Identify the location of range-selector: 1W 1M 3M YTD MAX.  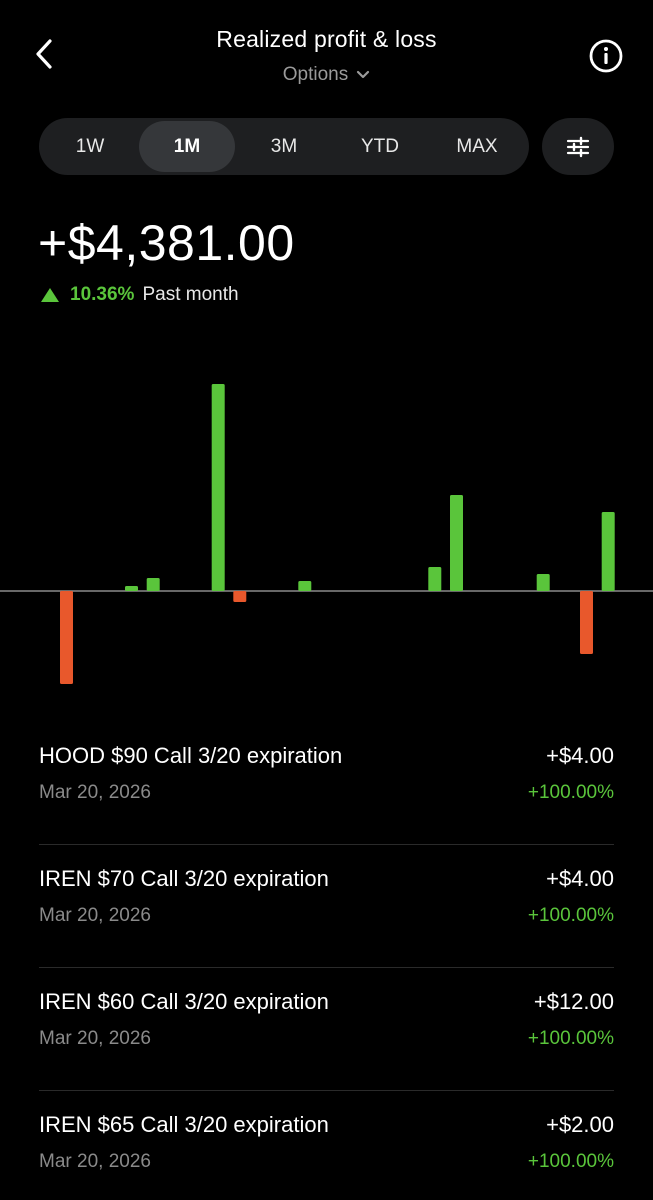
(284, 146).